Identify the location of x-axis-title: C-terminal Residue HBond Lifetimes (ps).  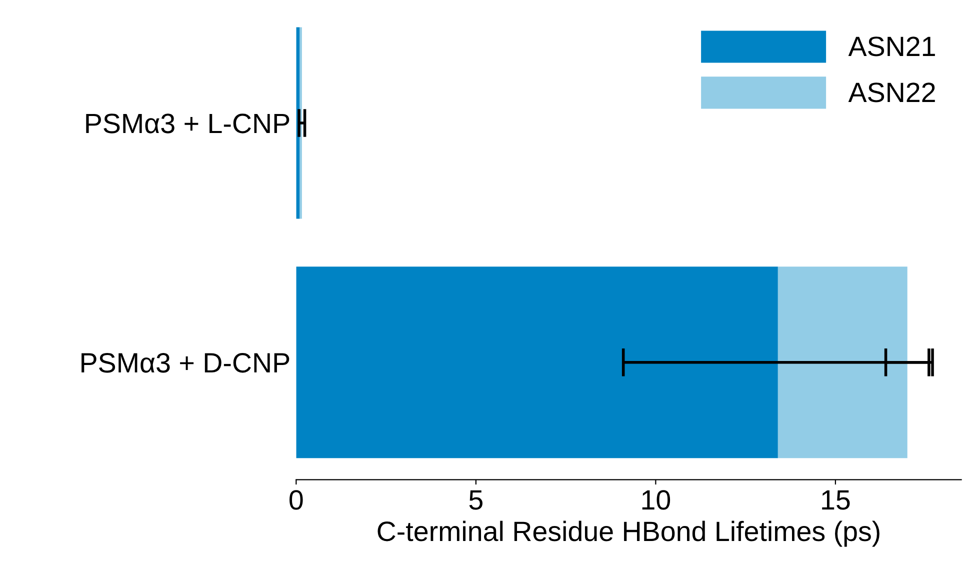
(629, 533).